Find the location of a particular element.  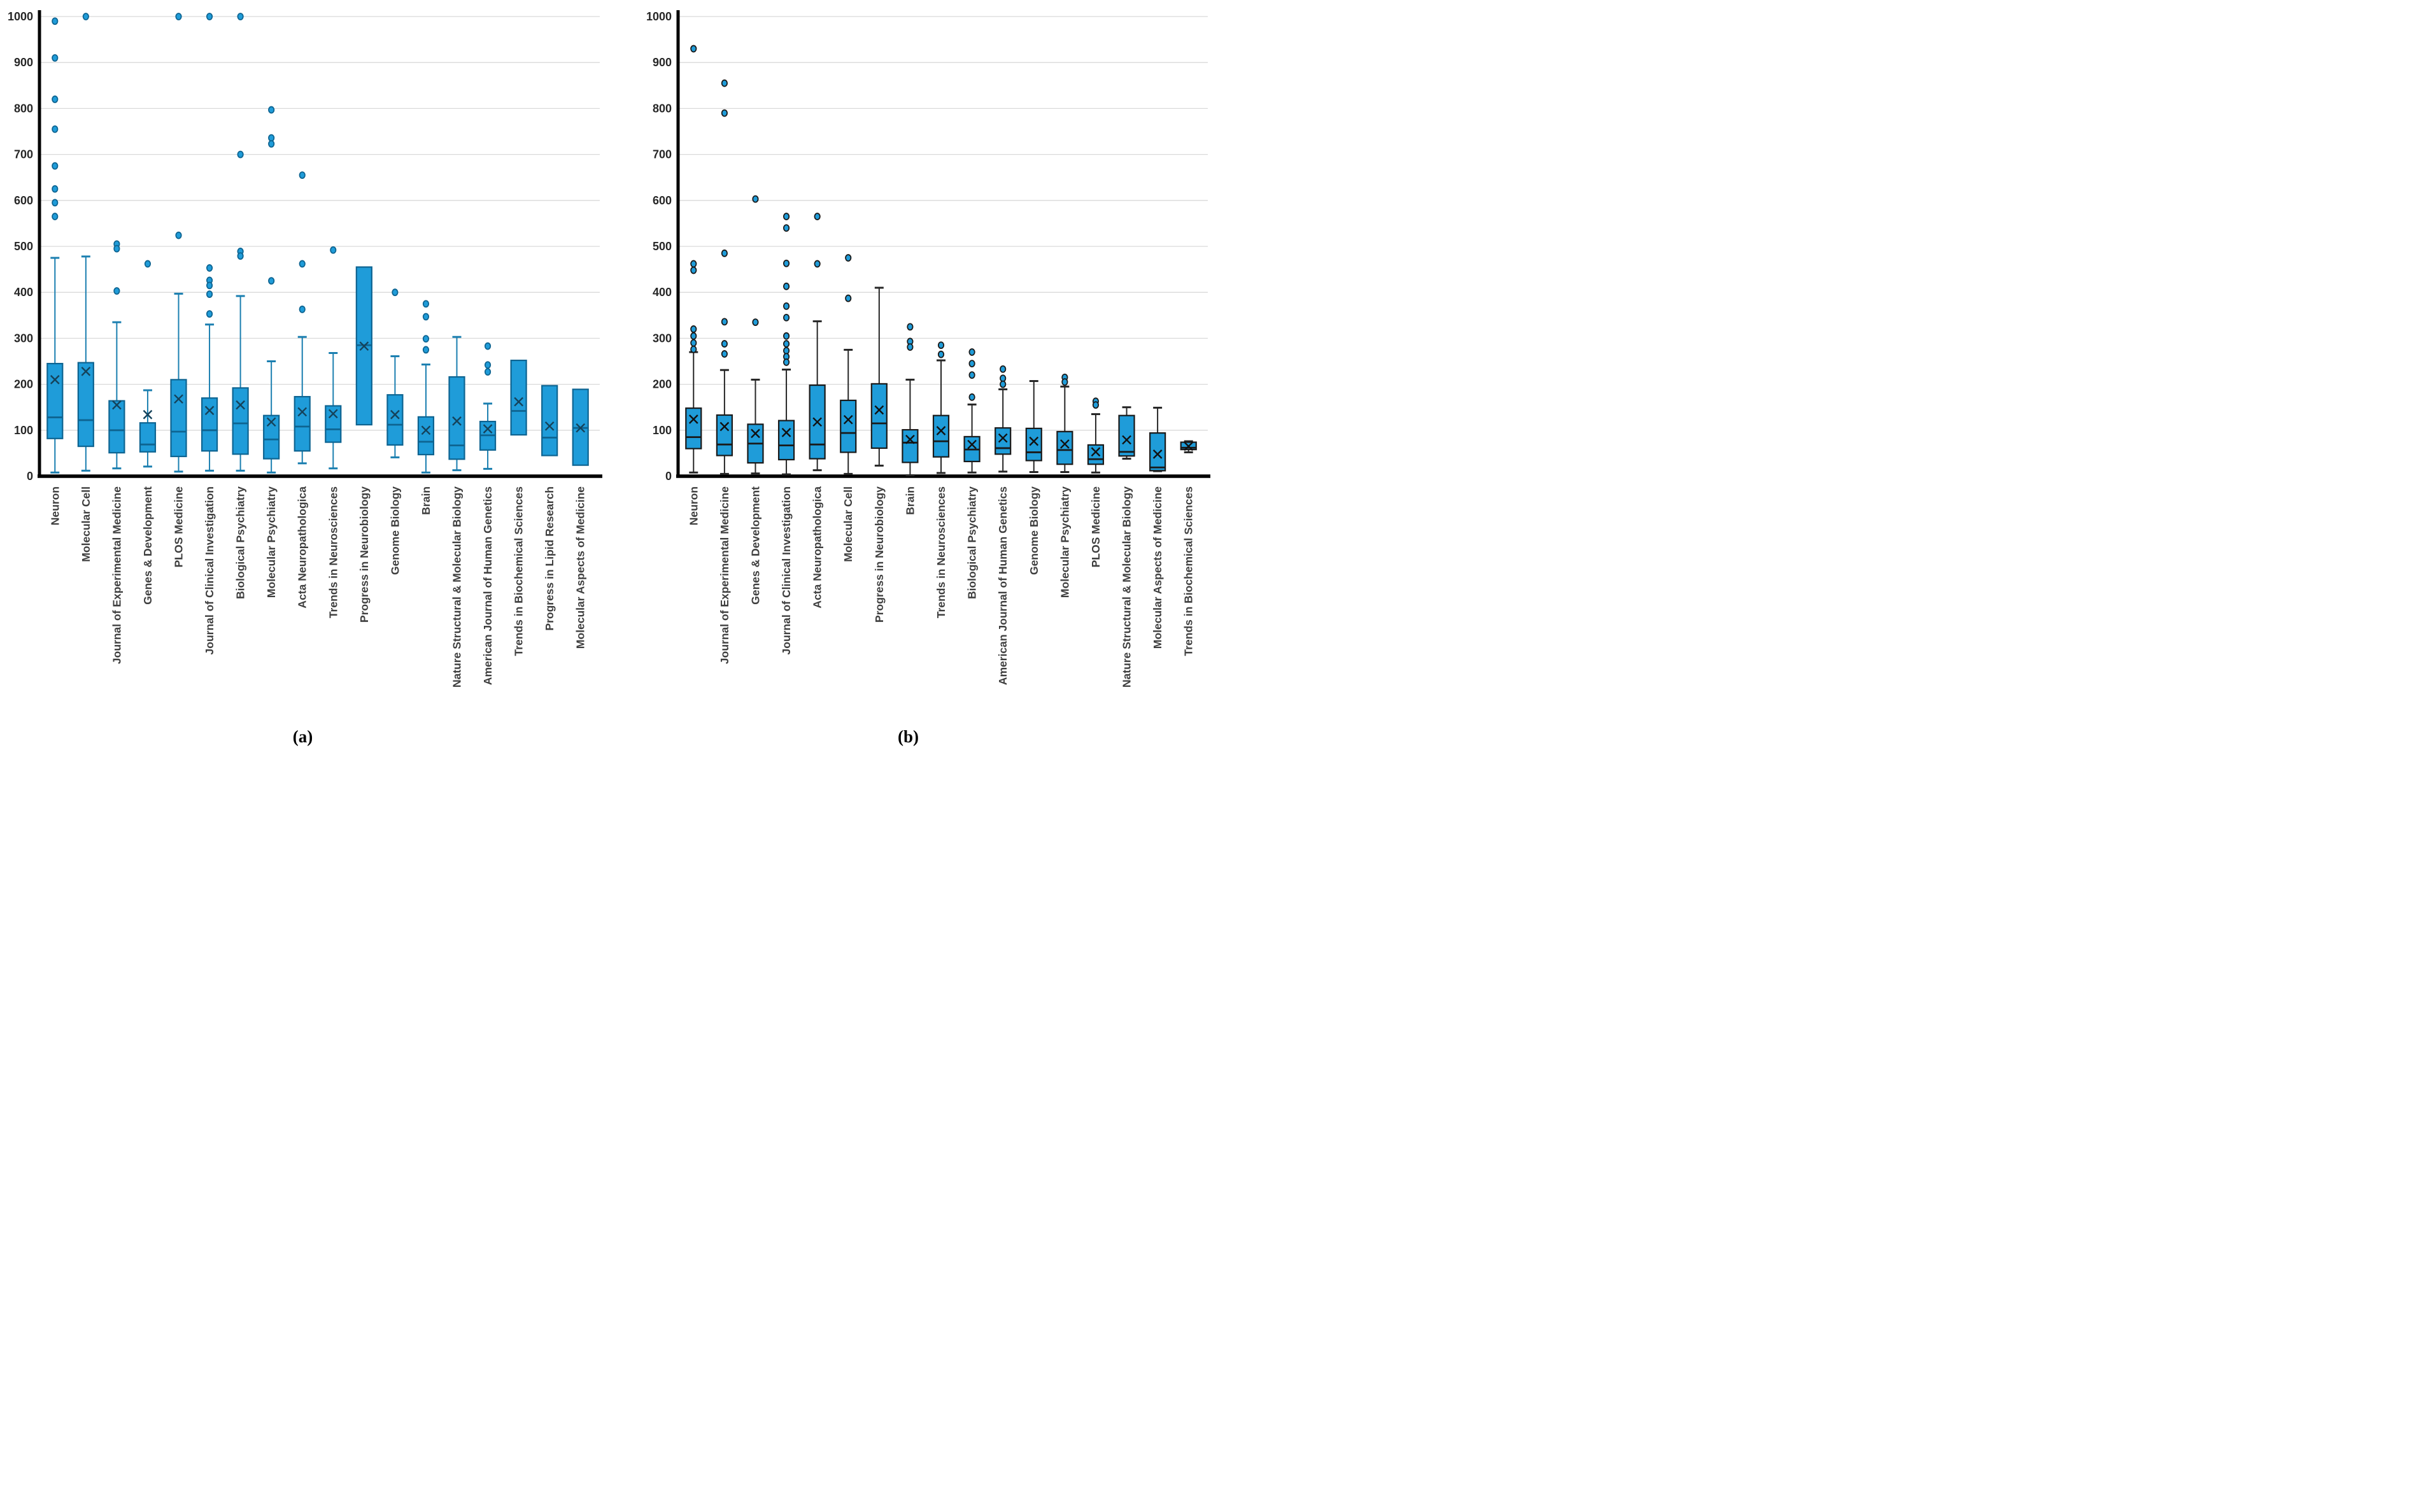

box-group-a-14: American Journal of Human Genetics is located at coordinates (488, 514).